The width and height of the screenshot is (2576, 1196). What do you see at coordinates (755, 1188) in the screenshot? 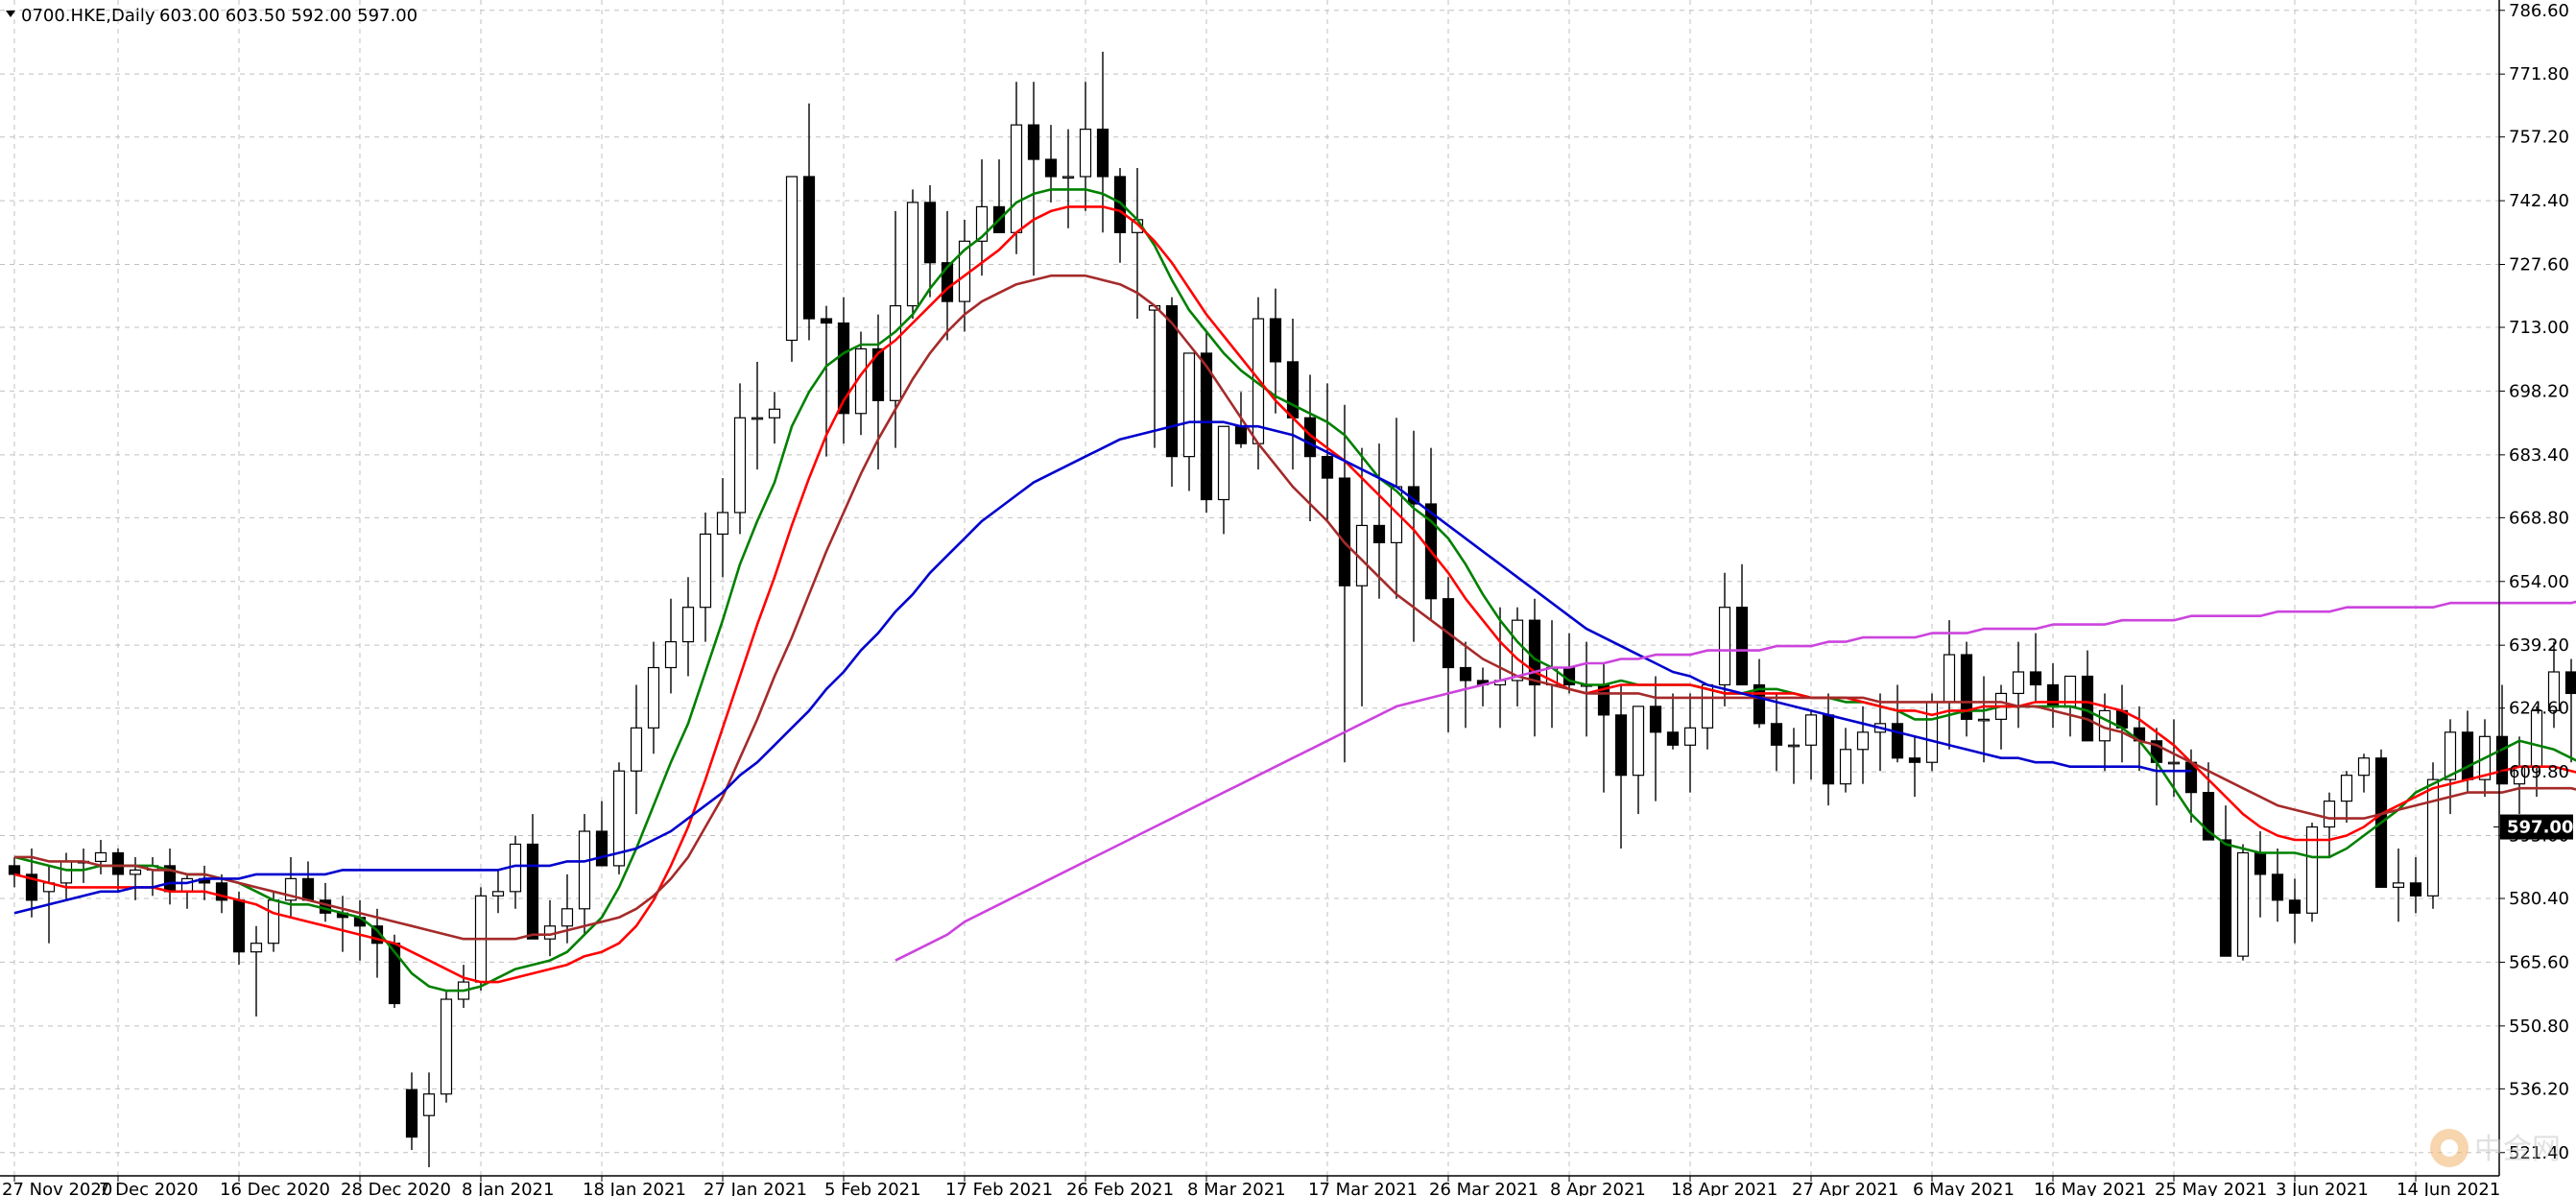
I see `x-tick-label: 27 Jan 2021` at bounding box center [755, 1188].